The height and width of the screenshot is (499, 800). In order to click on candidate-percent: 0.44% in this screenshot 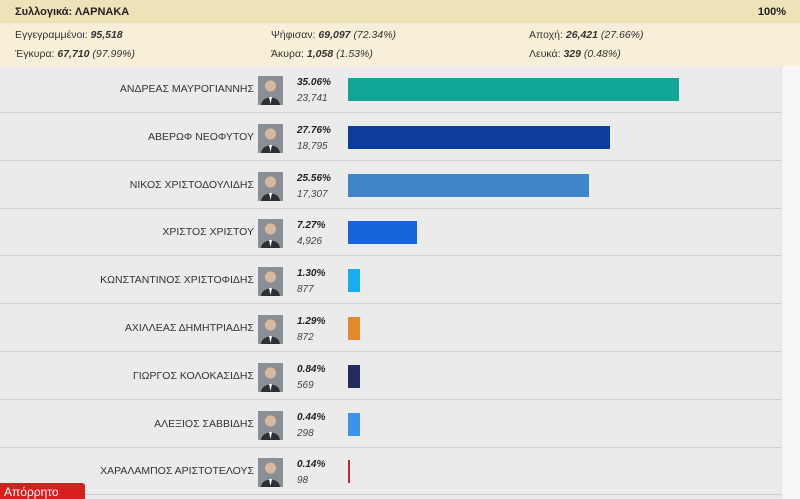, I will do `click(311, 417)`.